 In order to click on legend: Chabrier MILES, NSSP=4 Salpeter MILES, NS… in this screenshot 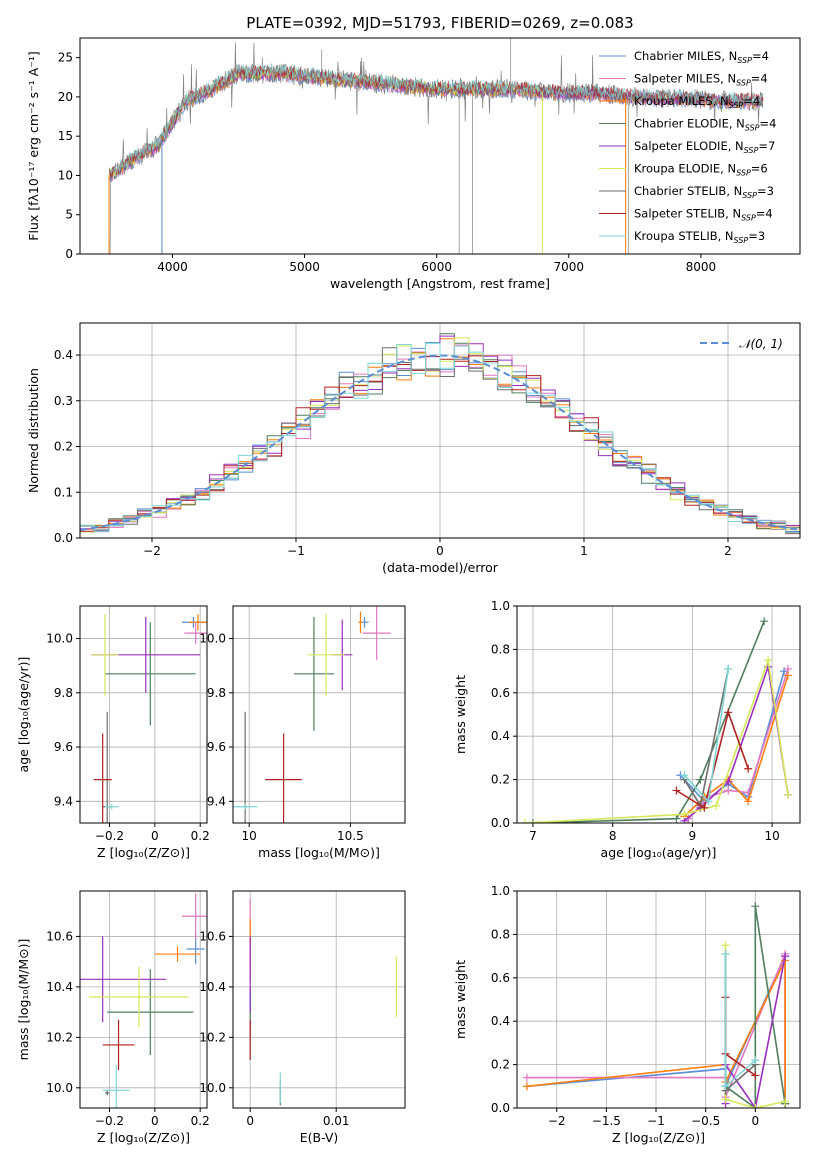, I will do `click(687, 147)`.